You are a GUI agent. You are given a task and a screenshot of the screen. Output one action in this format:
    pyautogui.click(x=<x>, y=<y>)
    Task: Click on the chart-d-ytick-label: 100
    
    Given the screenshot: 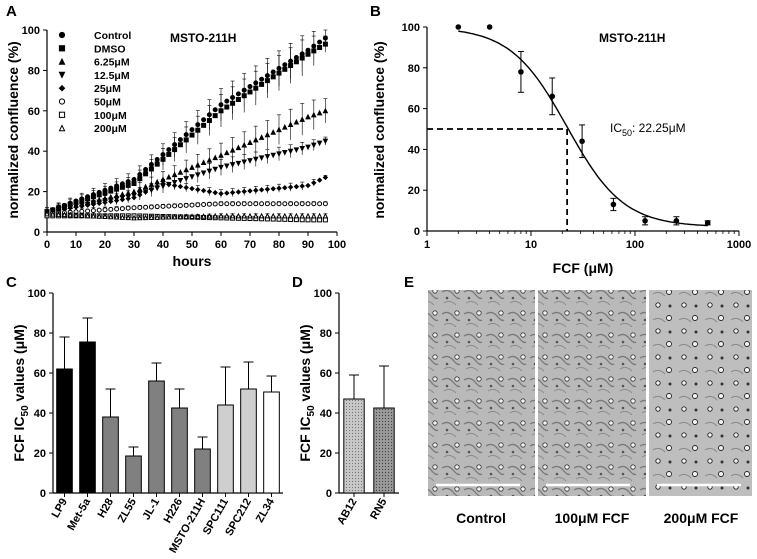 What is the action you would take?
    pyautogui.click(x=323, y=294)
    